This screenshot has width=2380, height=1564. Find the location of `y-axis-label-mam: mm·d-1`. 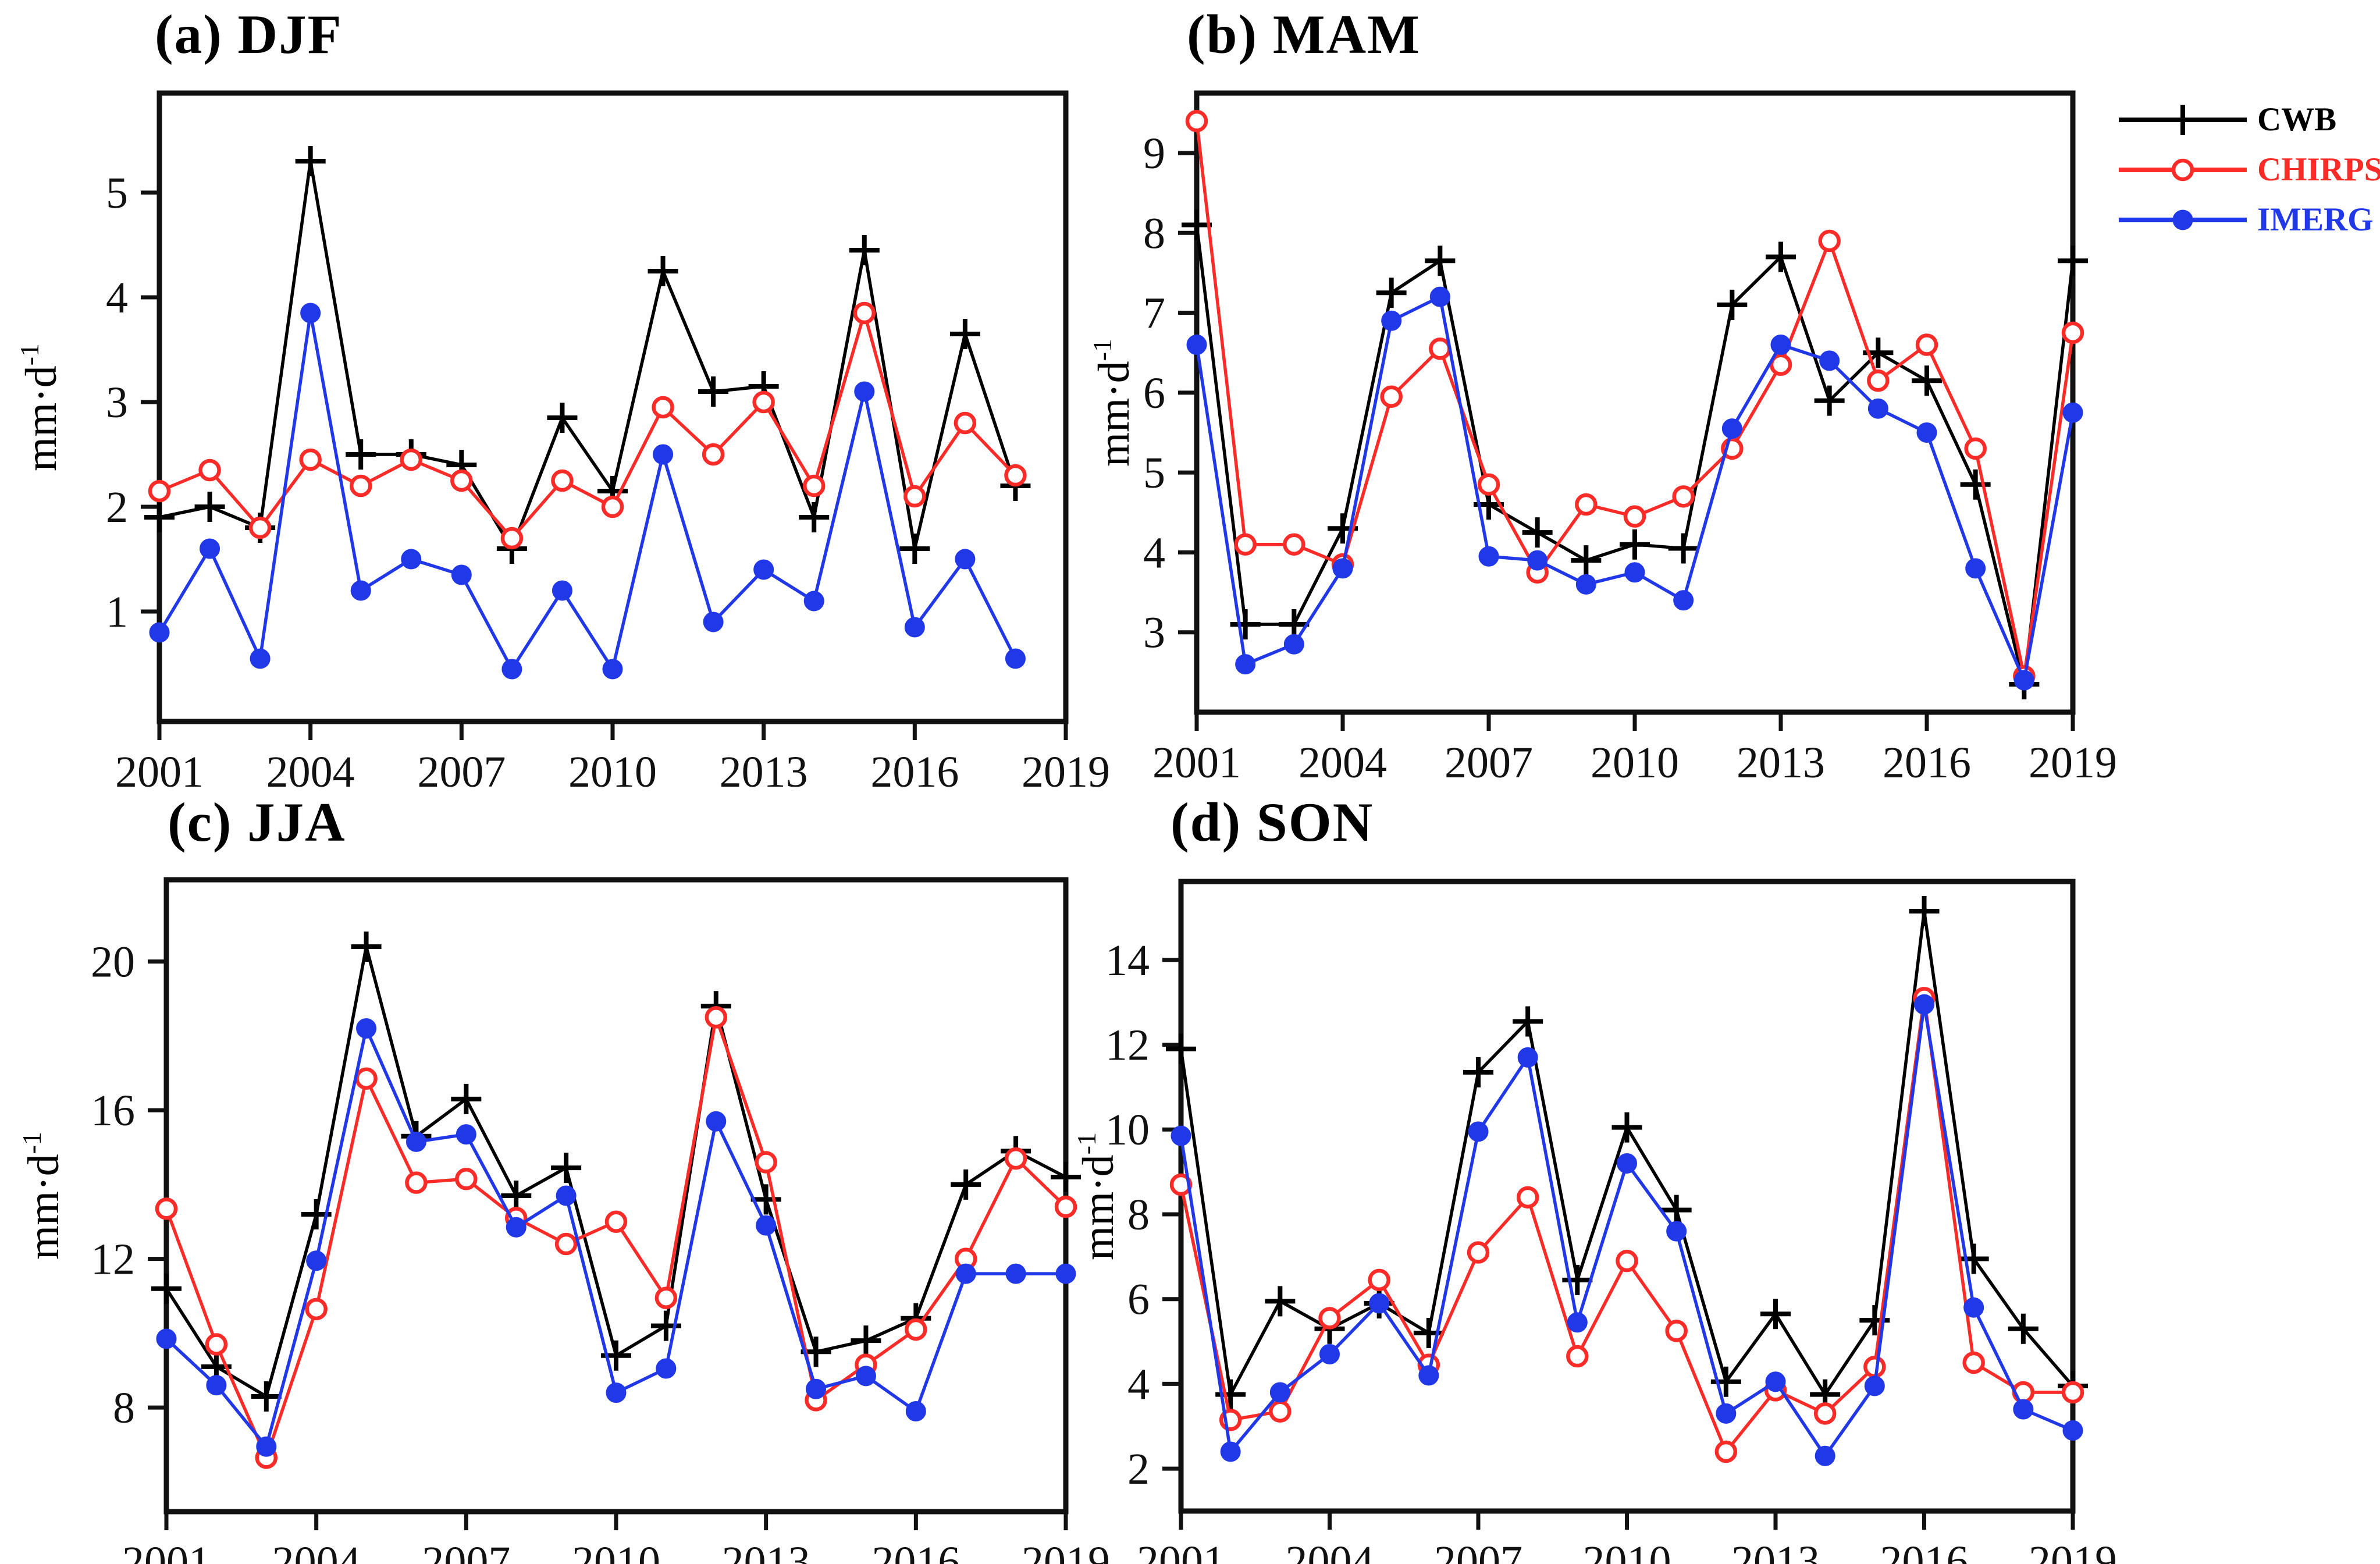

y-axis-label-mam: mm·d-1 is located at coordinates (1113, 402).